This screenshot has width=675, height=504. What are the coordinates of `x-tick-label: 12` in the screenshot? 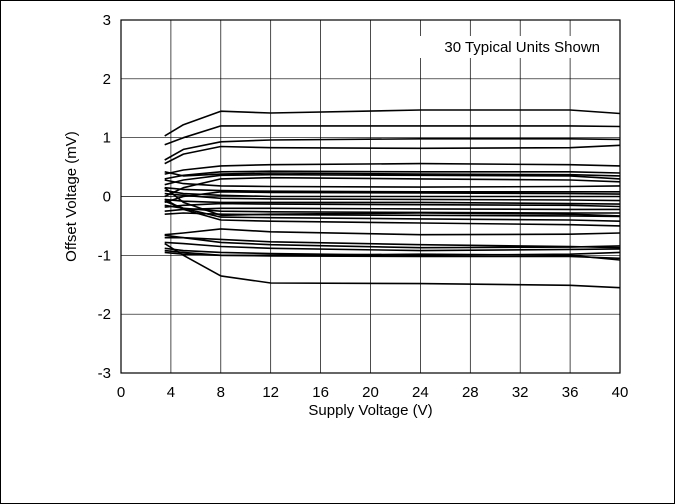 It's located at (270, 392).